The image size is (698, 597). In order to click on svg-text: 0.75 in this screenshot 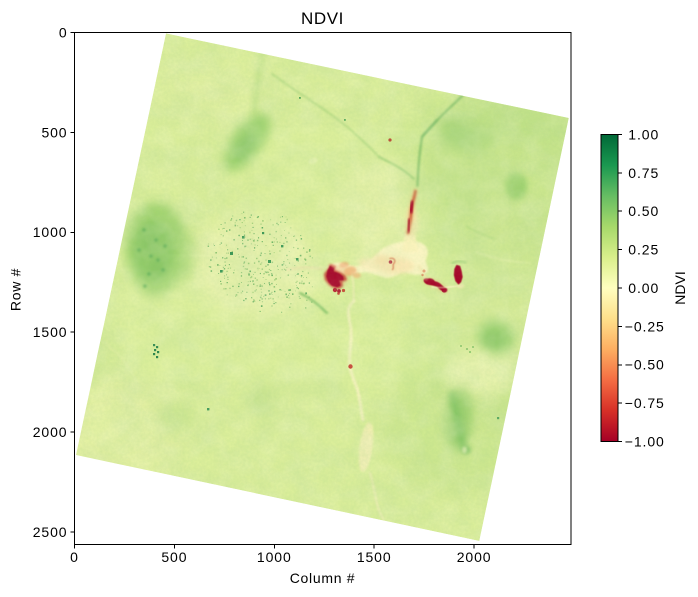, I will do `click(643, 173)`.